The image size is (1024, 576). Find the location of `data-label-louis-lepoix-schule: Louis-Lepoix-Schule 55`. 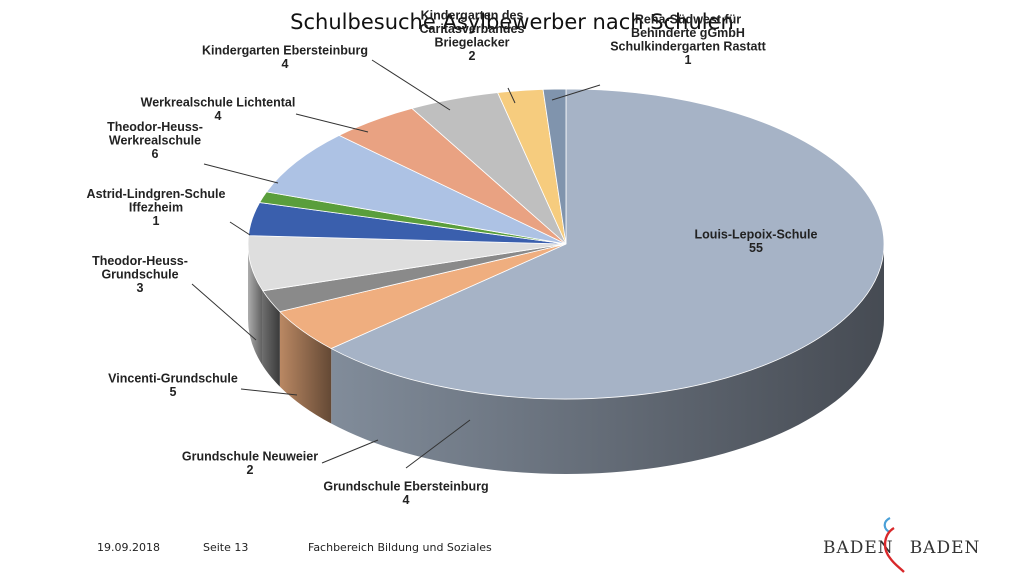

data-label-louis-lepoix-schule: Louis-Lepoix-Schule 55 is located at coordinates (756, 242).